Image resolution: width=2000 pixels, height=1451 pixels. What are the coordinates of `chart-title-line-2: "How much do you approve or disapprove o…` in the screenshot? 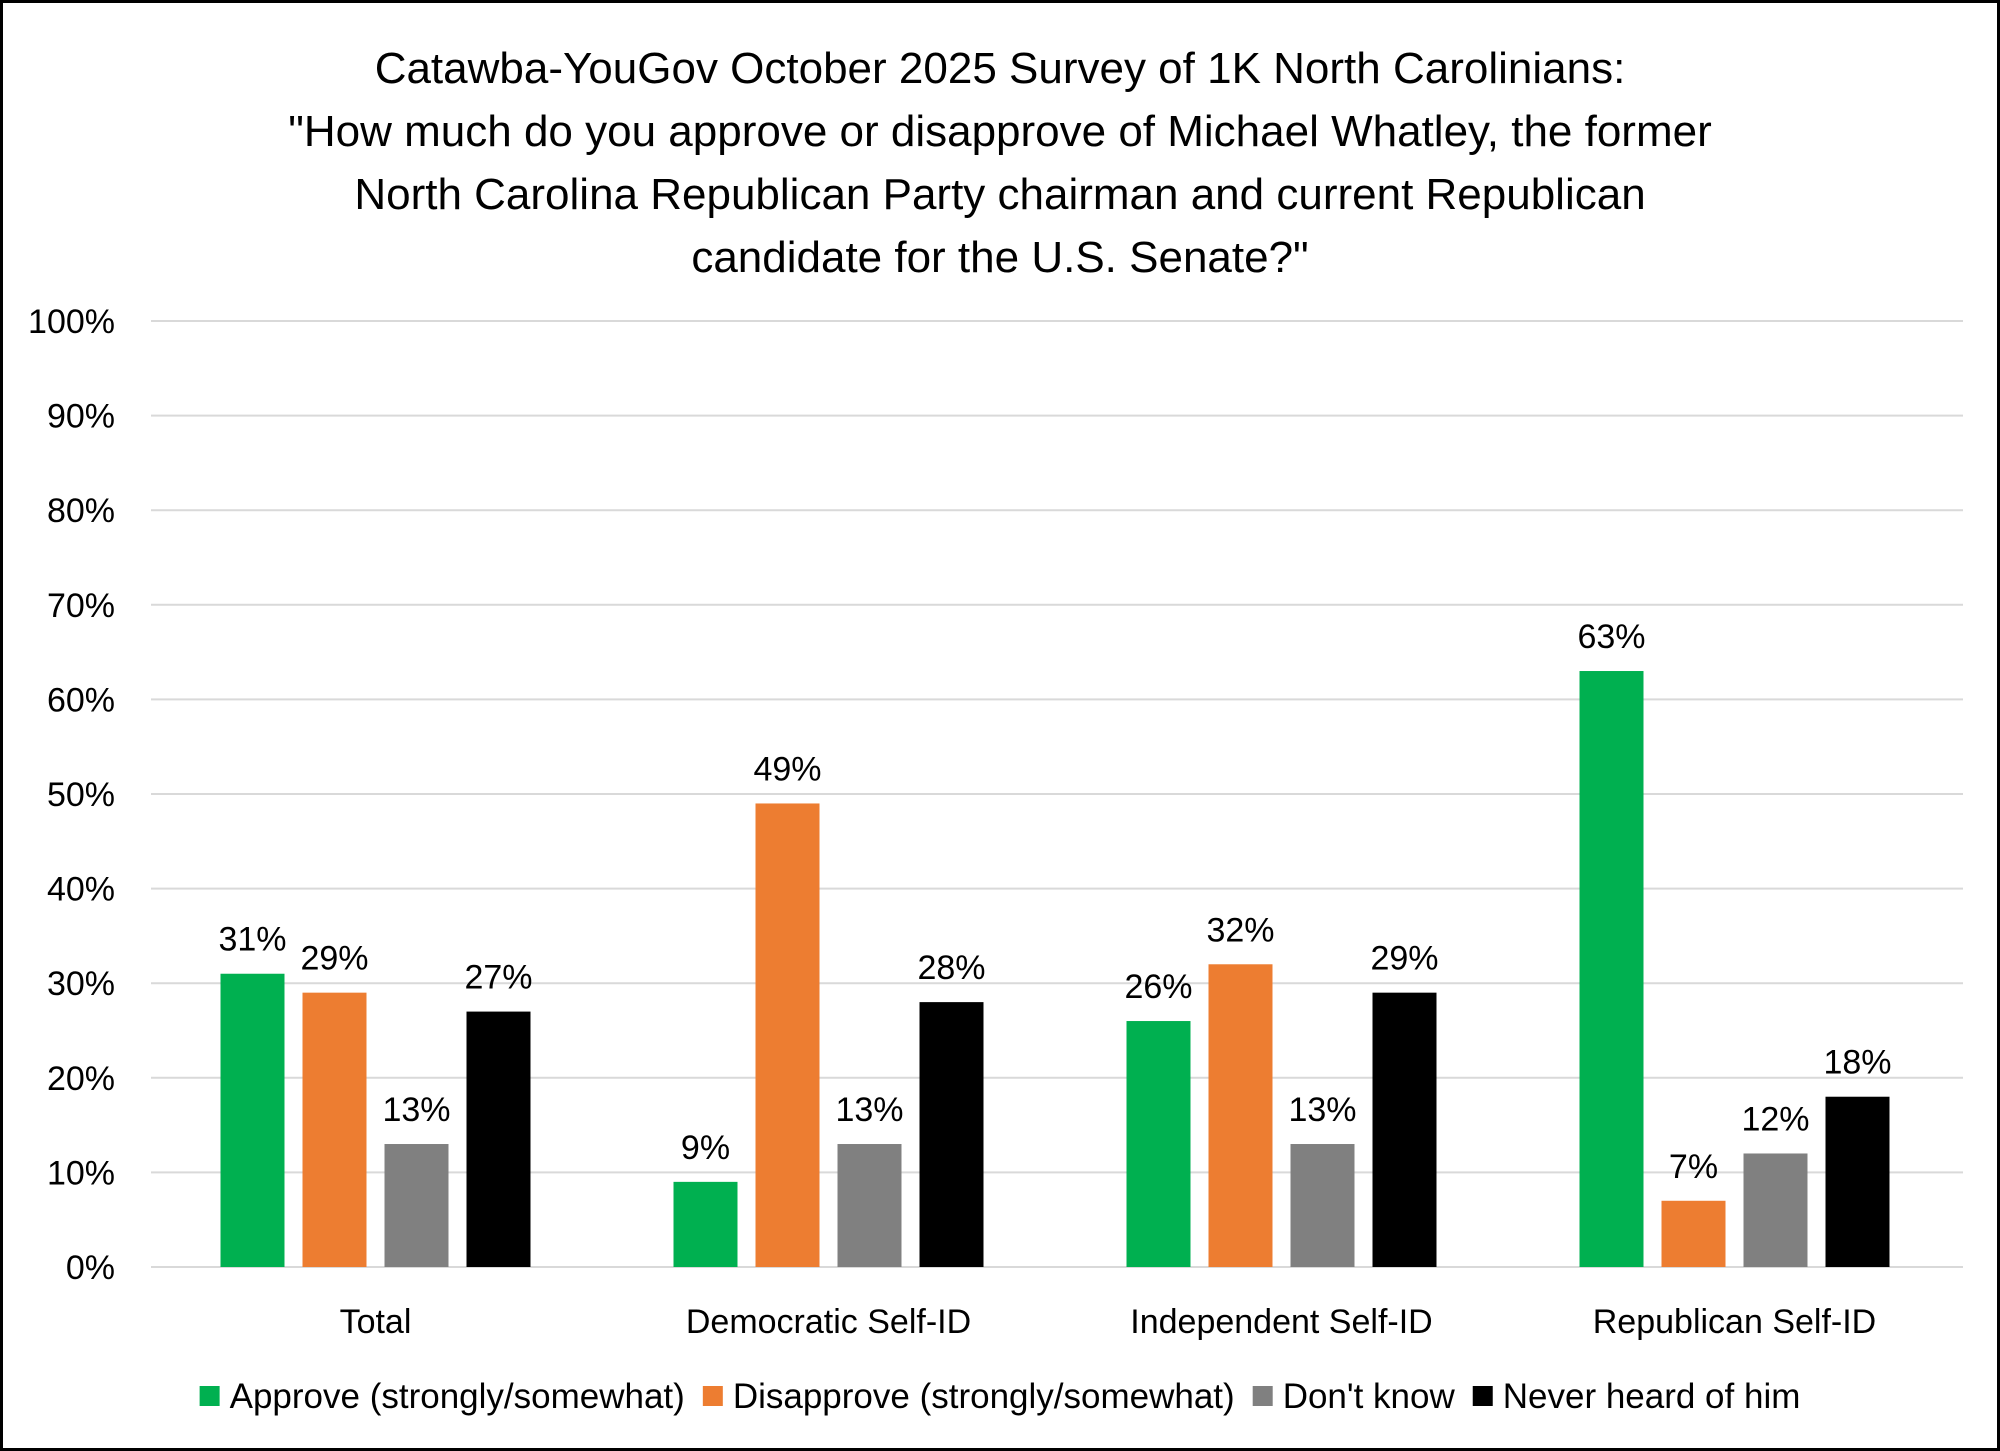 It's located at (1000, 131).